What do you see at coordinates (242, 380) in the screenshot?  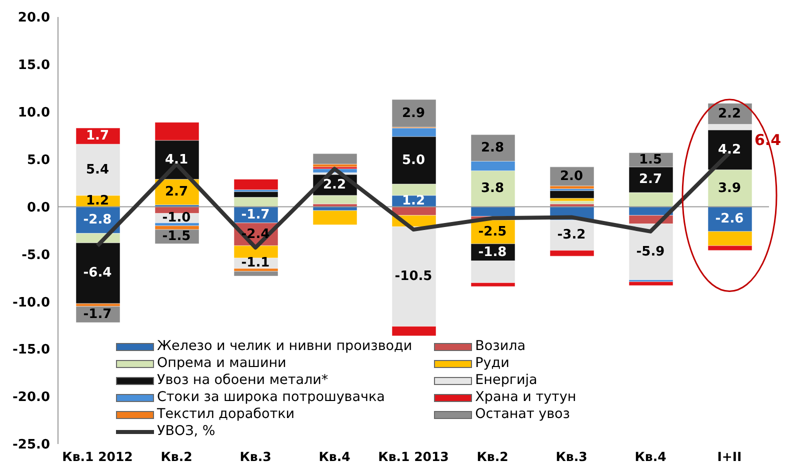 I see `legend-label: Увоз на обоени метали*` at bounding box center [242, 380].